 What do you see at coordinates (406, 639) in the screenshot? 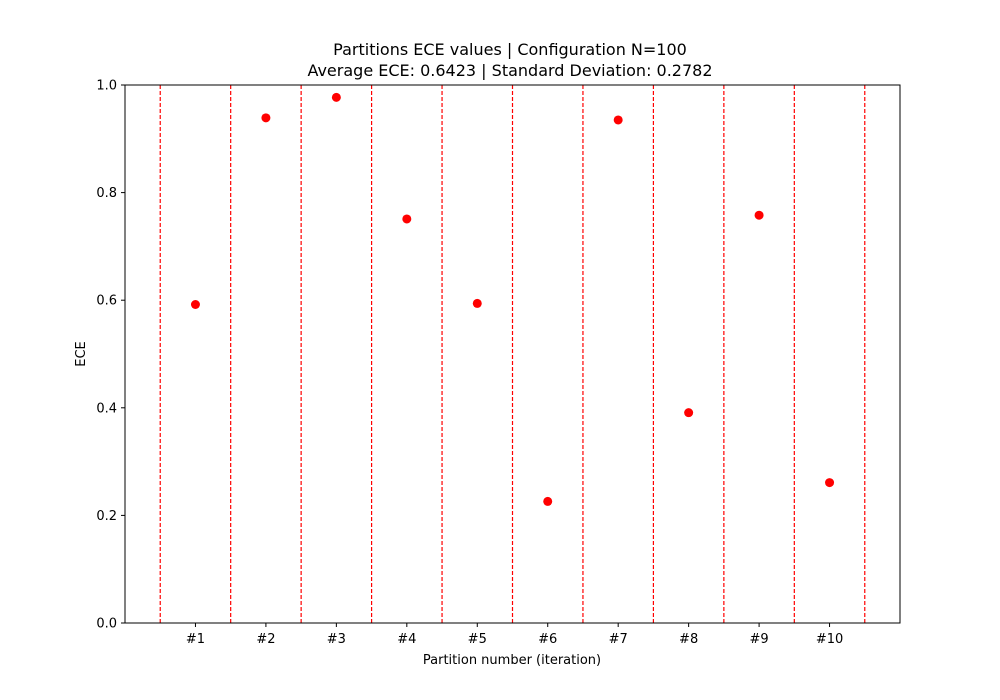
I see `x-tick-label: #4` at bounding box center [406, 639].